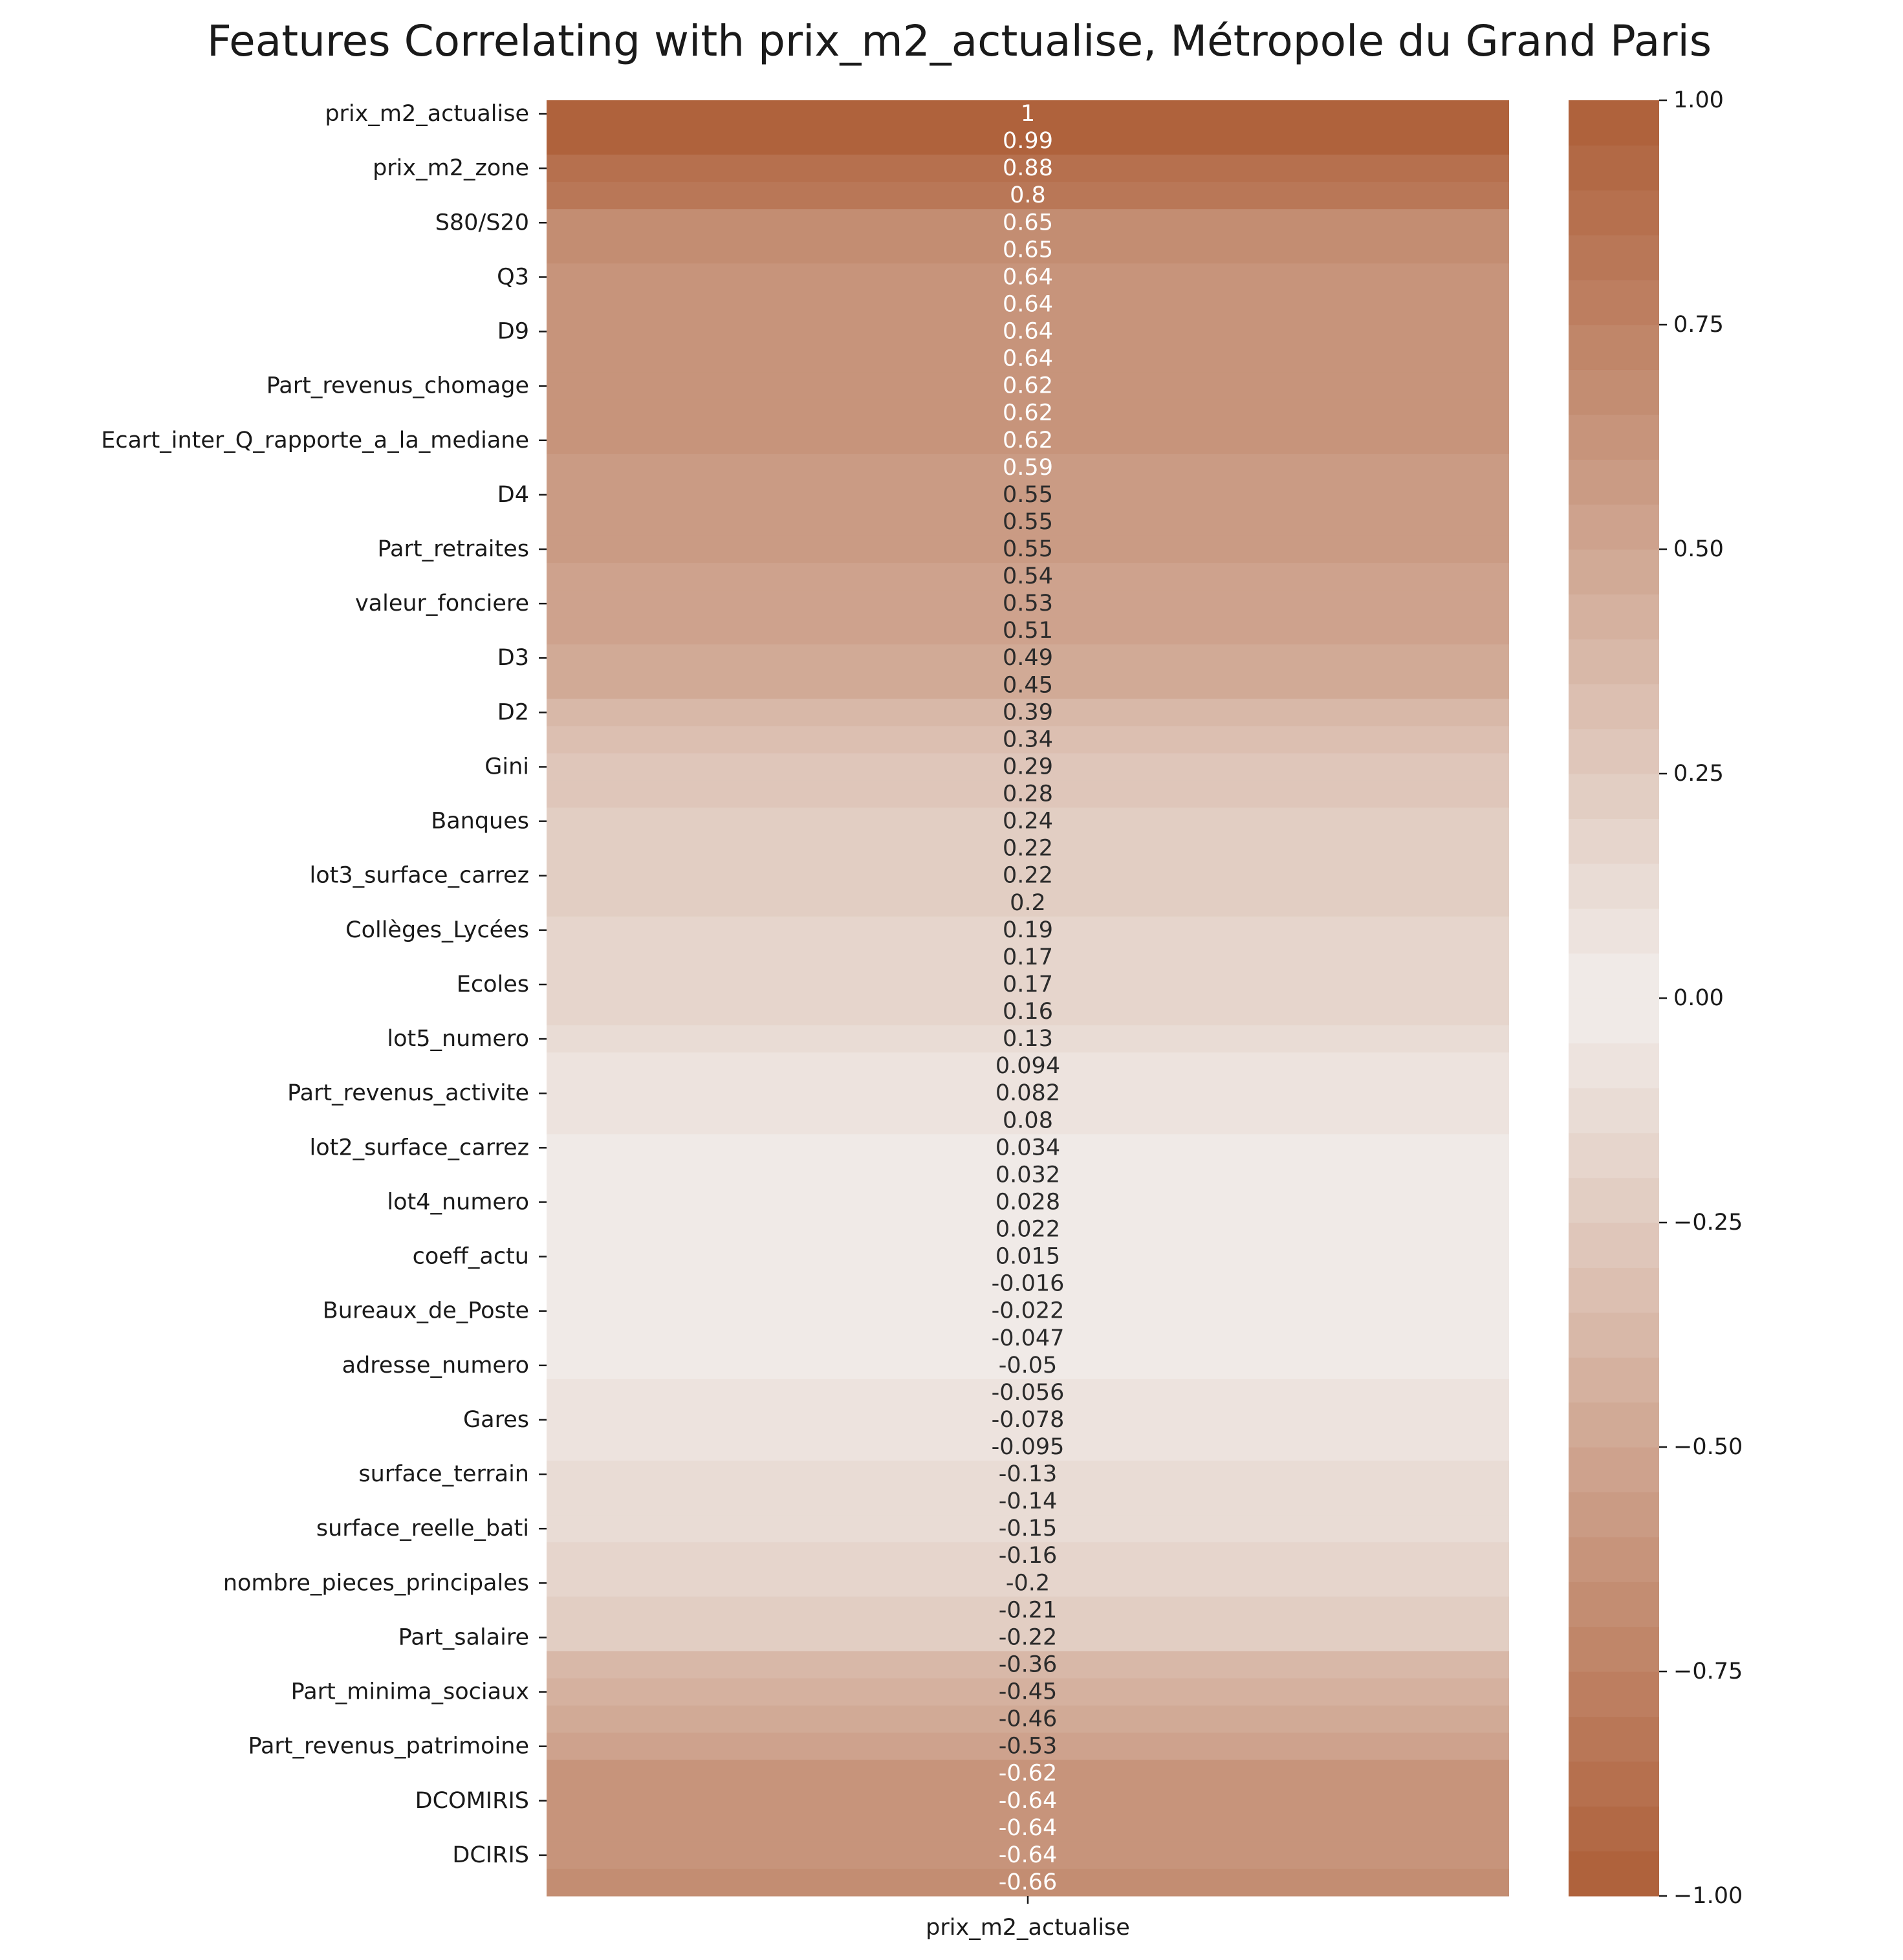 This screenshot has height=1960, width=1903. I want to click on cell-value-label: 0.22, so click(1028, 876).